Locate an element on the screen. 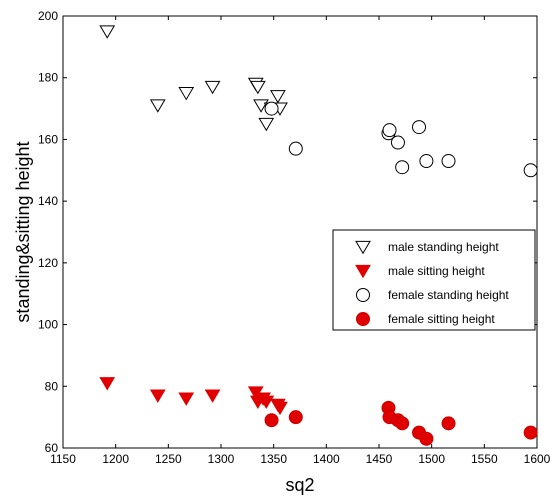  y-tick-label: 200 is located at coordinates (48, 16).